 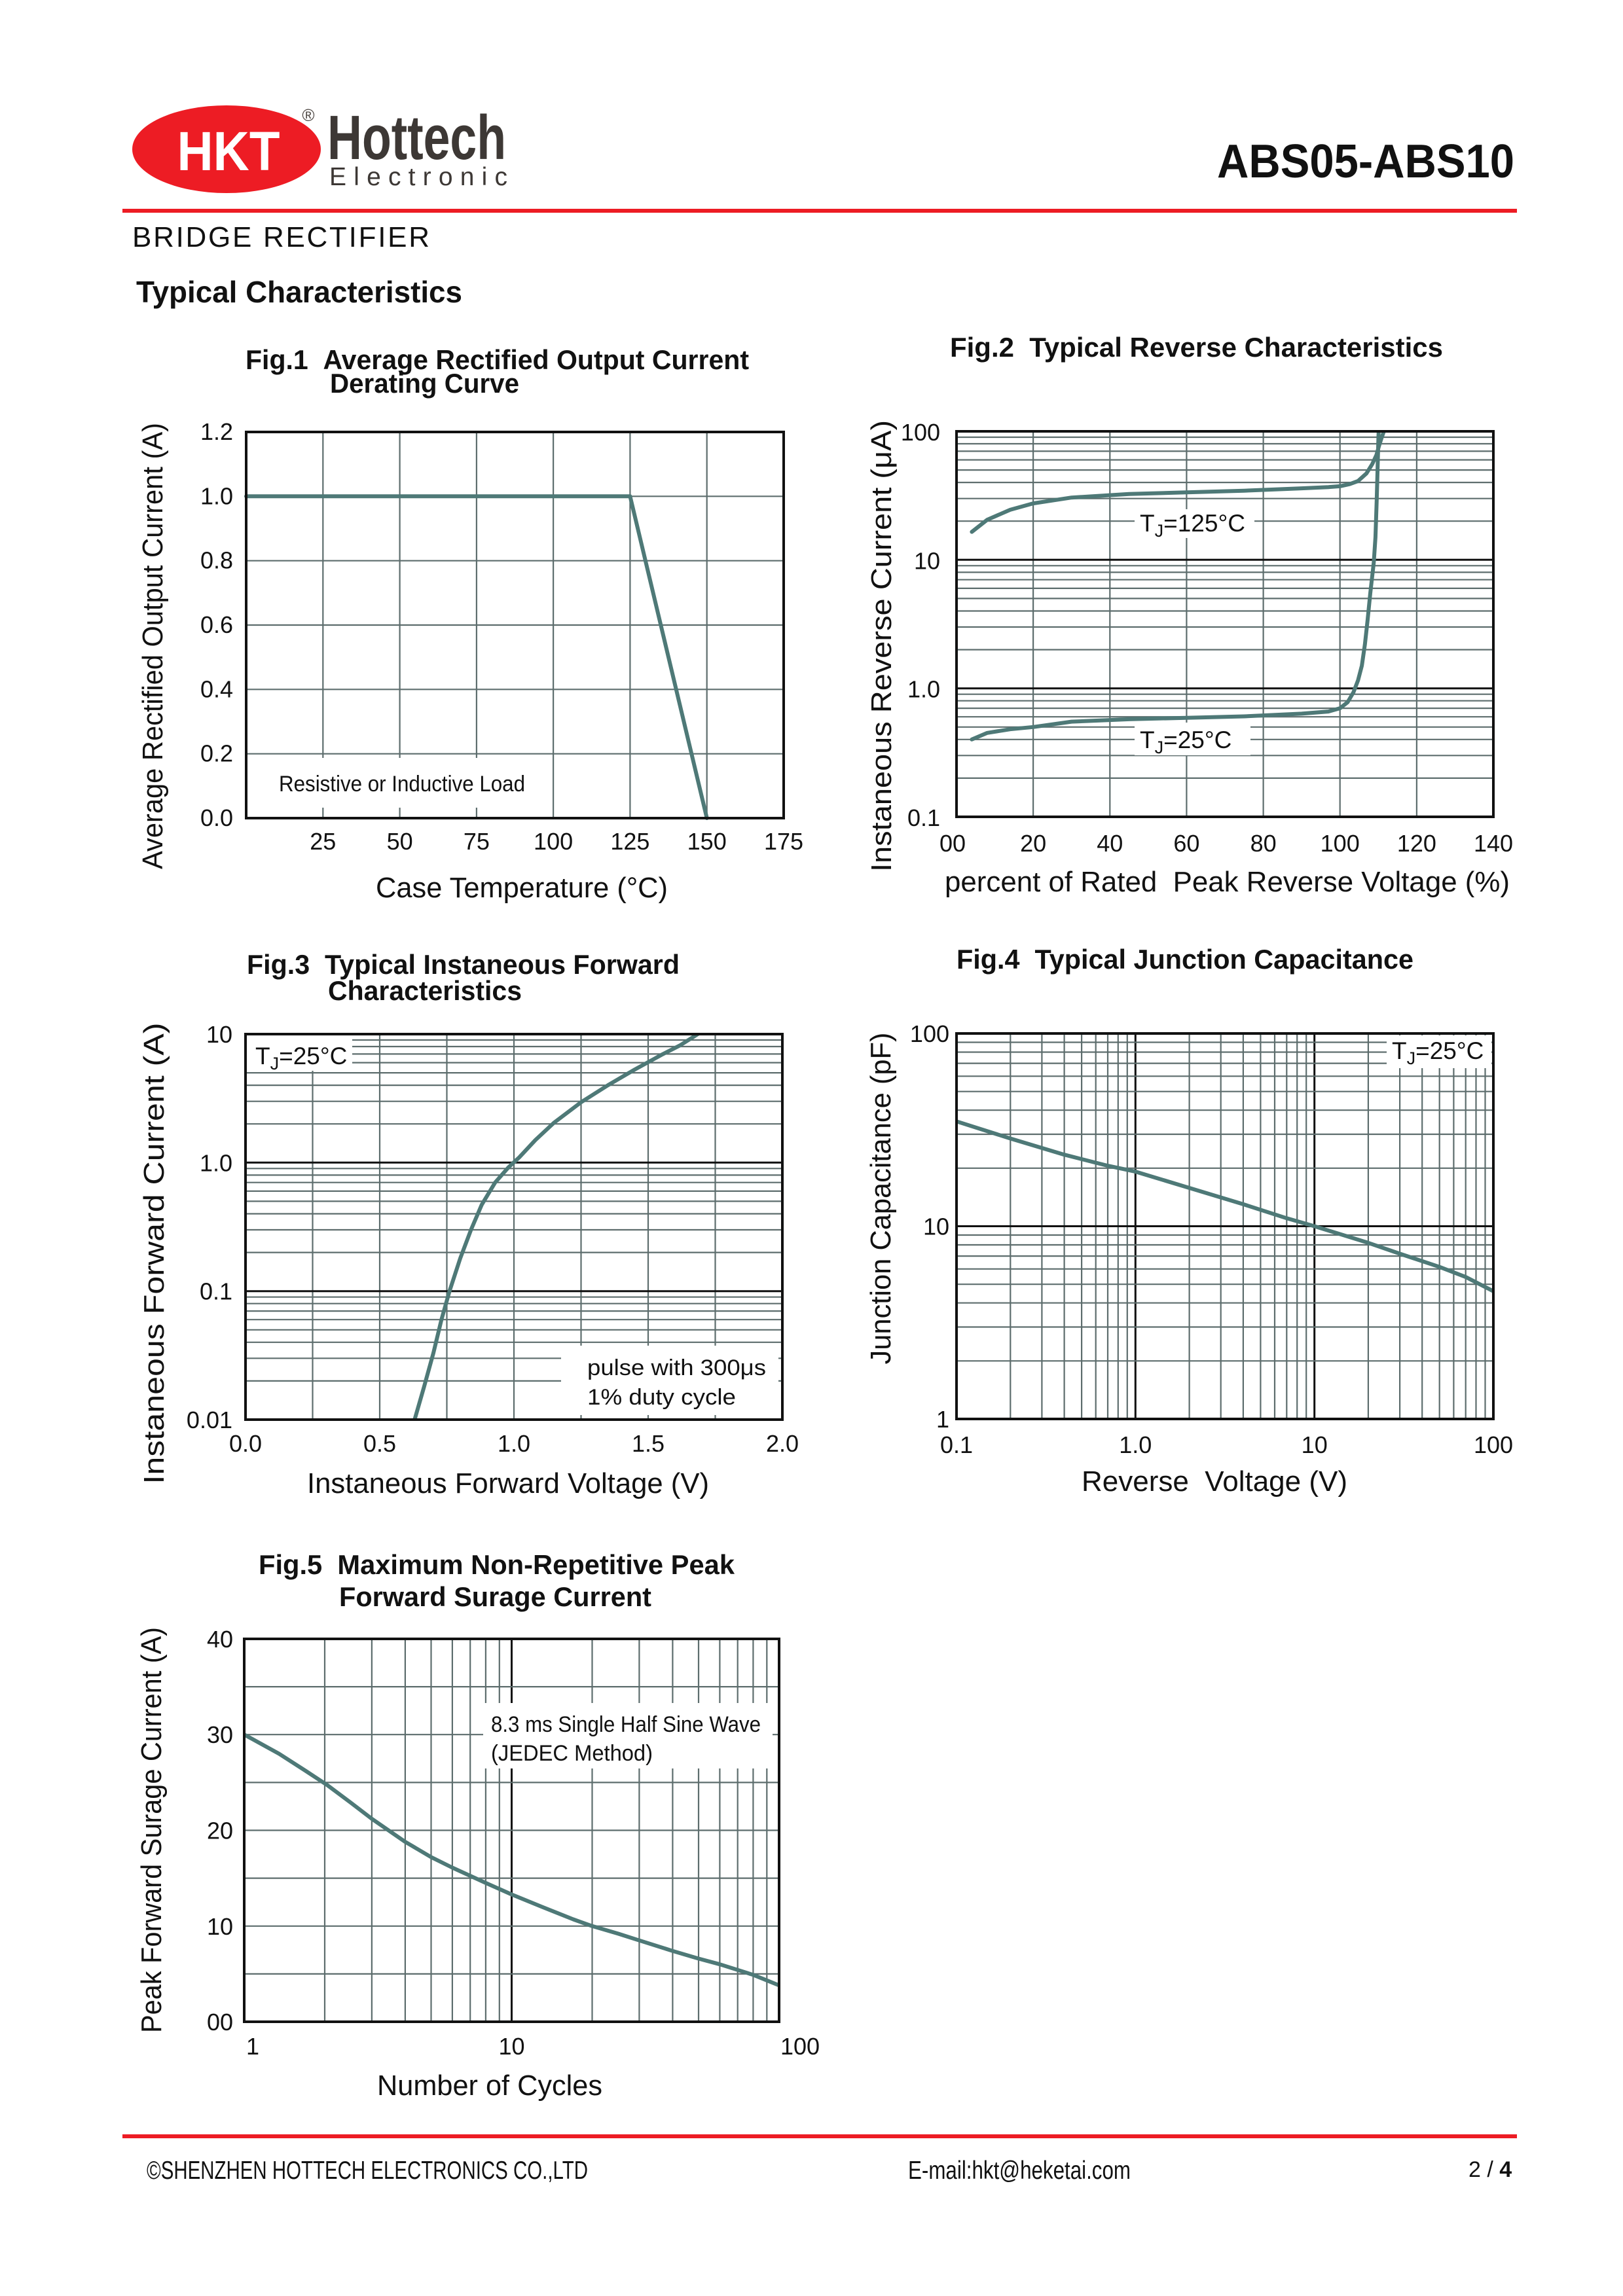 What do you see at coordinates (522, 888) in the screenshot?
I see `svg-text: Case Temperature (°C)` at bounding box center [522, 888].